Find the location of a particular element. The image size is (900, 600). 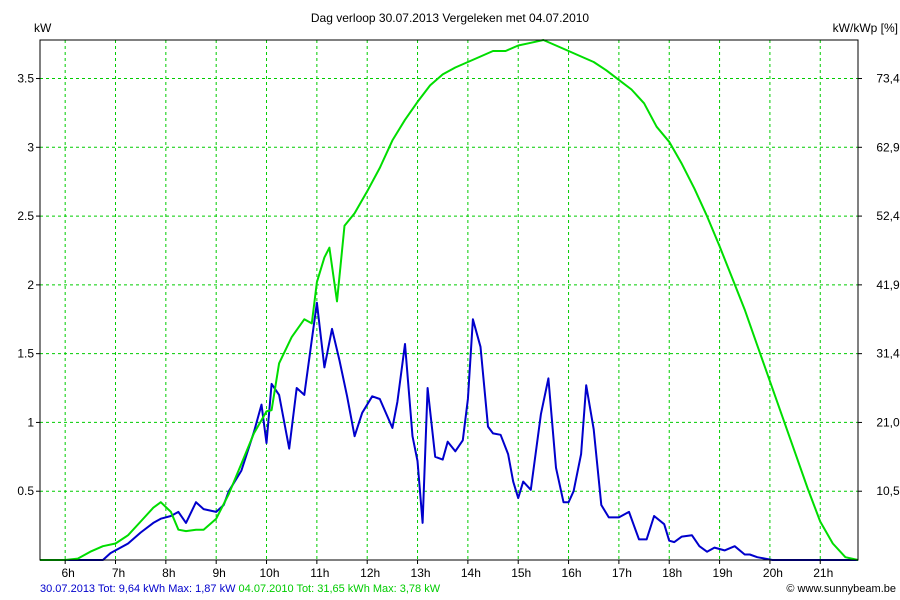

x-tick-label: 9h is located at coordinates (219, 573).